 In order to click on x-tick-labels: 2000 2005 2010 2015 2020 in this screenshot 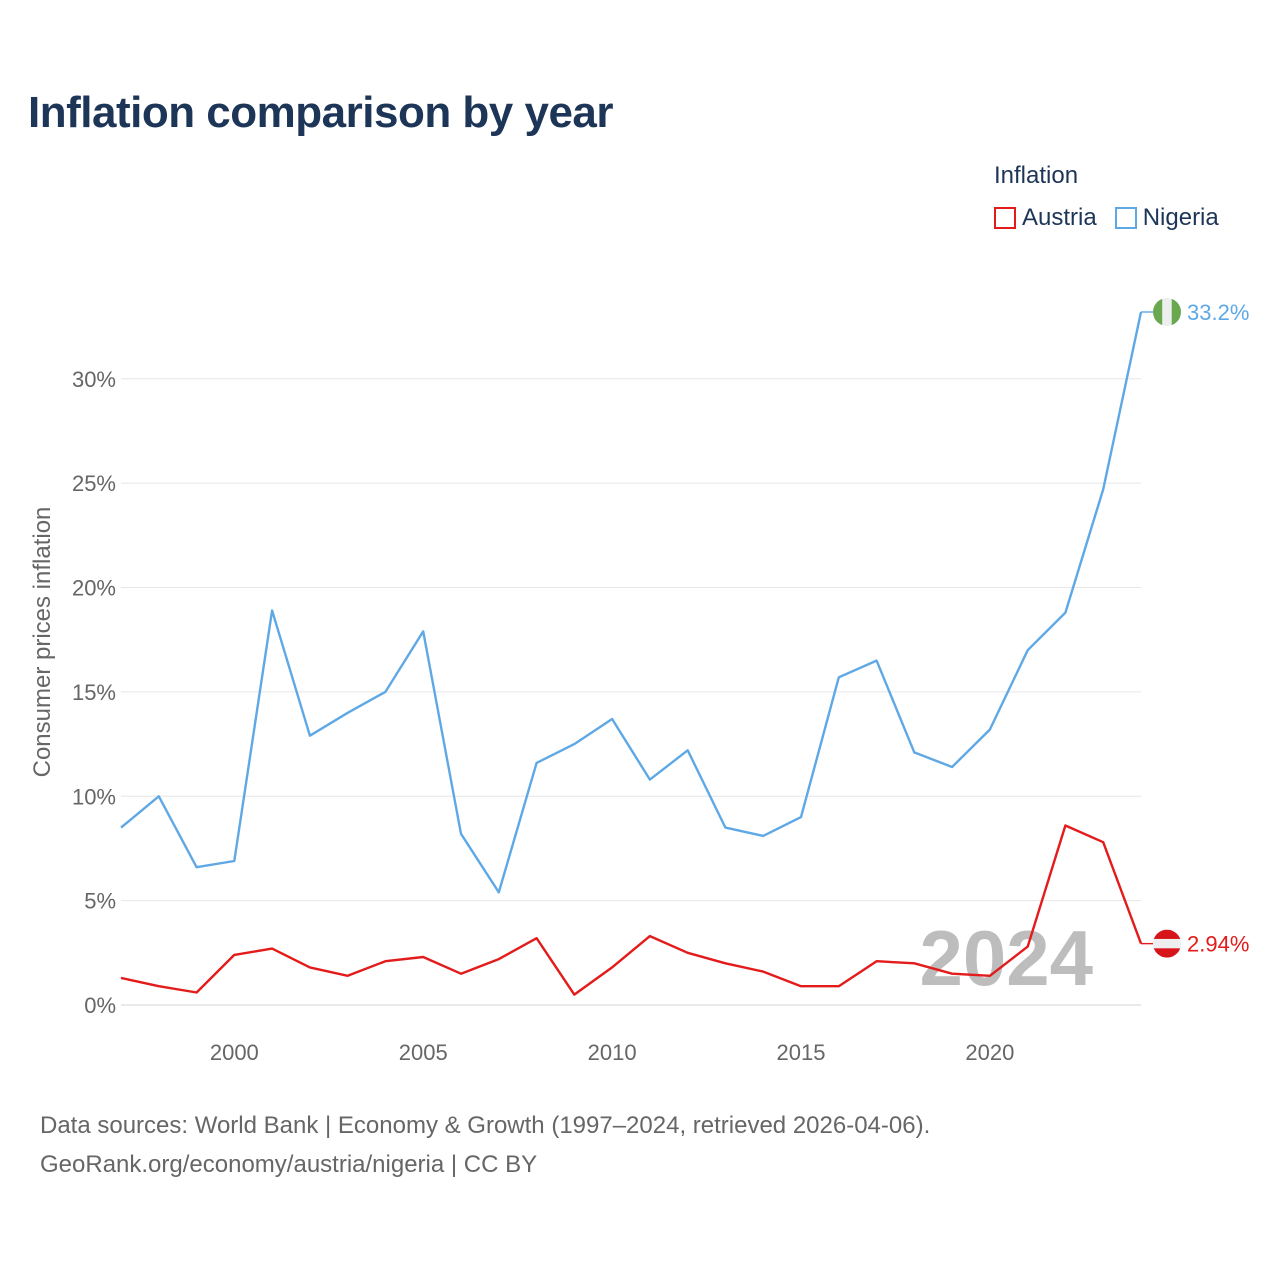, I will do `click(612, 1052)`.